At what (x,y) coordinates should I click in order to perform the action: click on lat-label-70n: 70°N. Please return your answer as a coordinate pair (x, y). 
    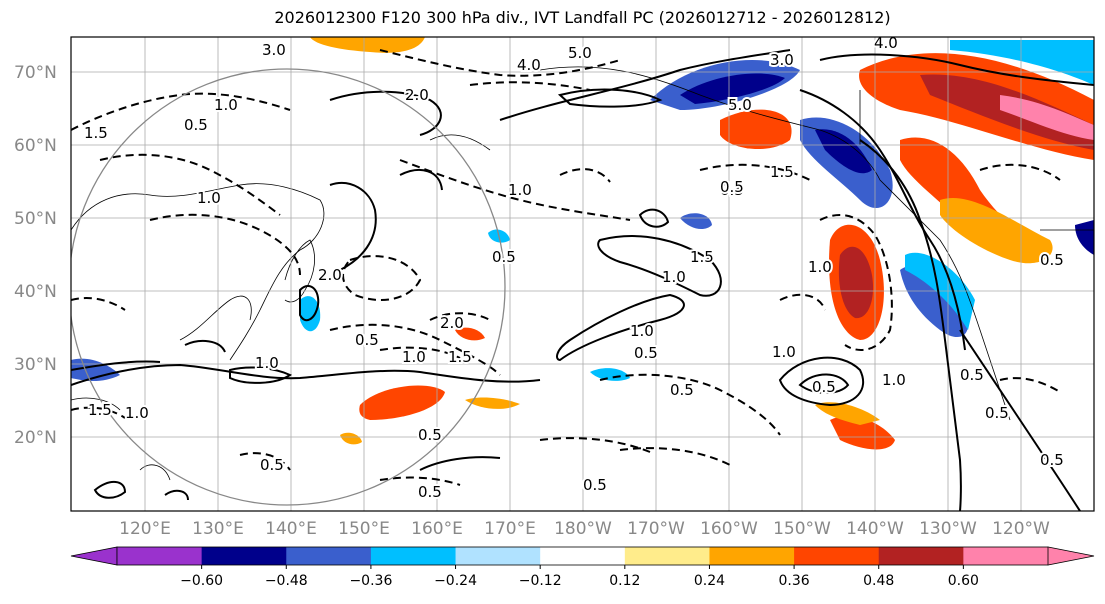
    Looking at the image, I should click on (35, 73).